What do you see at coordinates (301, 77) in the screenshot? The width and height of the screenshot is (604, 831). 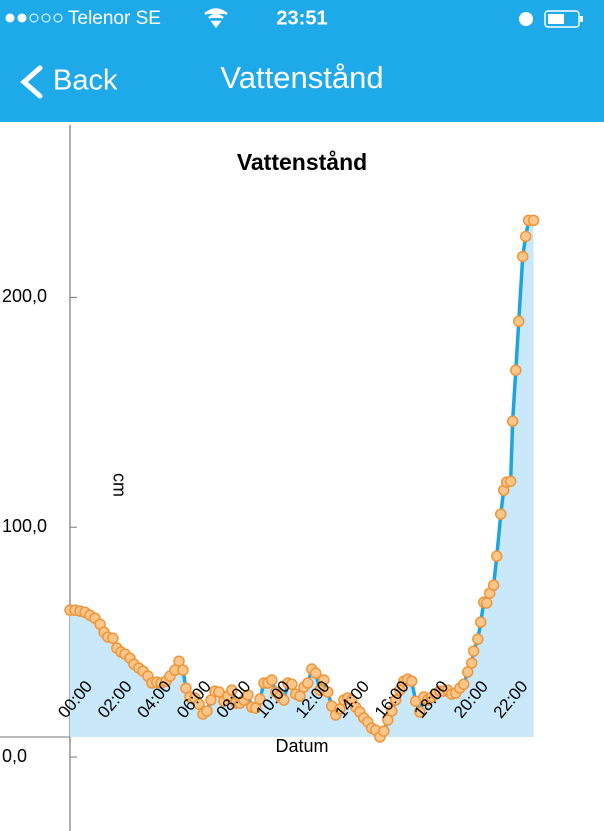 I see `nav-title: Vattenstånd` at bounding box center [301, 77].